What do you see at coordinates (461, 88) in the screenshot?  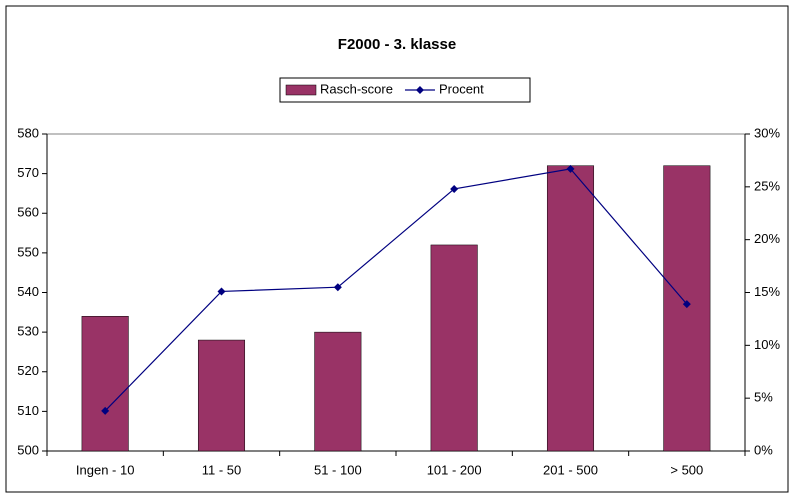 I see `legend-label: Procent` at bounding box center [461, 88].